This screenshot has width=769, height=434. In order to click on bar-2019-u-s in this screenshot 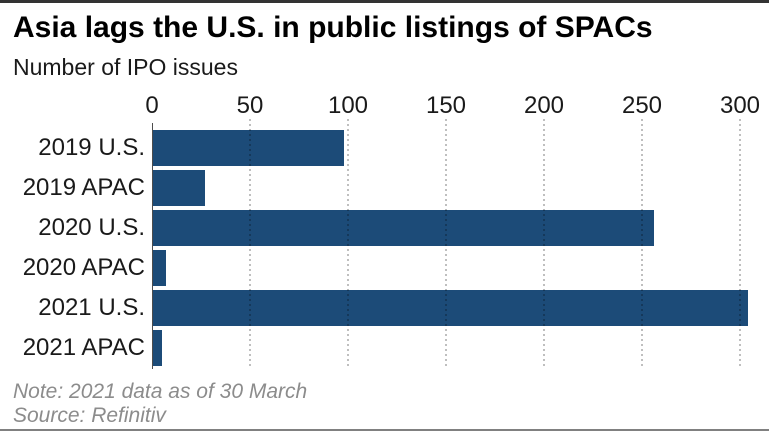, I will do `click(248, 148)`.